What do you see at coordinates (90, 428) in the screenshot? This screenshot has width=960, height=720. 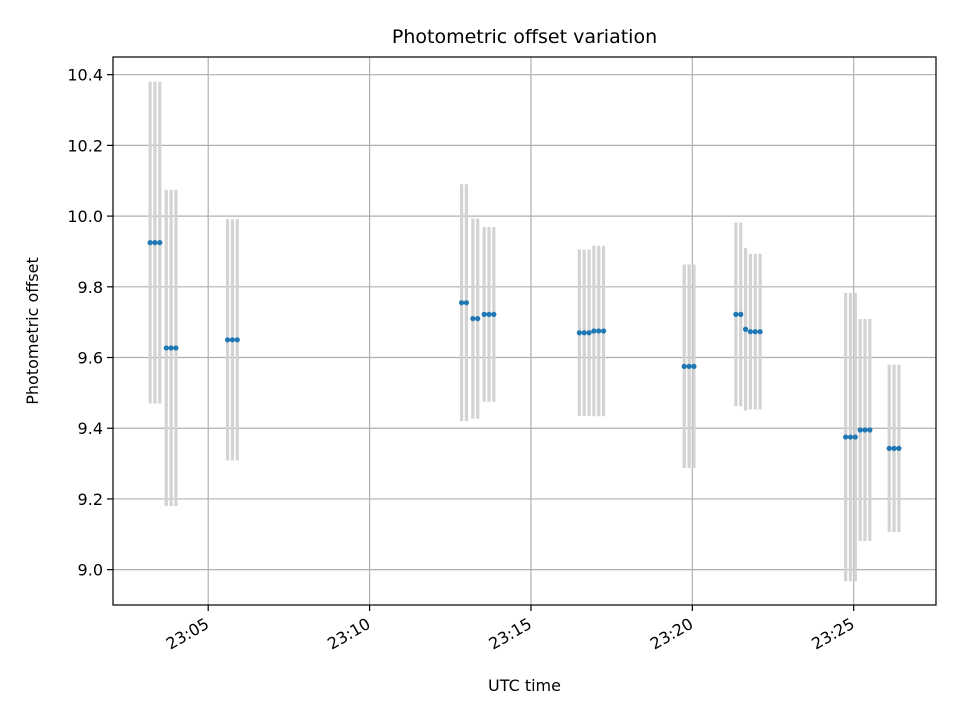 I see `y-tick-label: 9.4` at bounding box center [90, 428].